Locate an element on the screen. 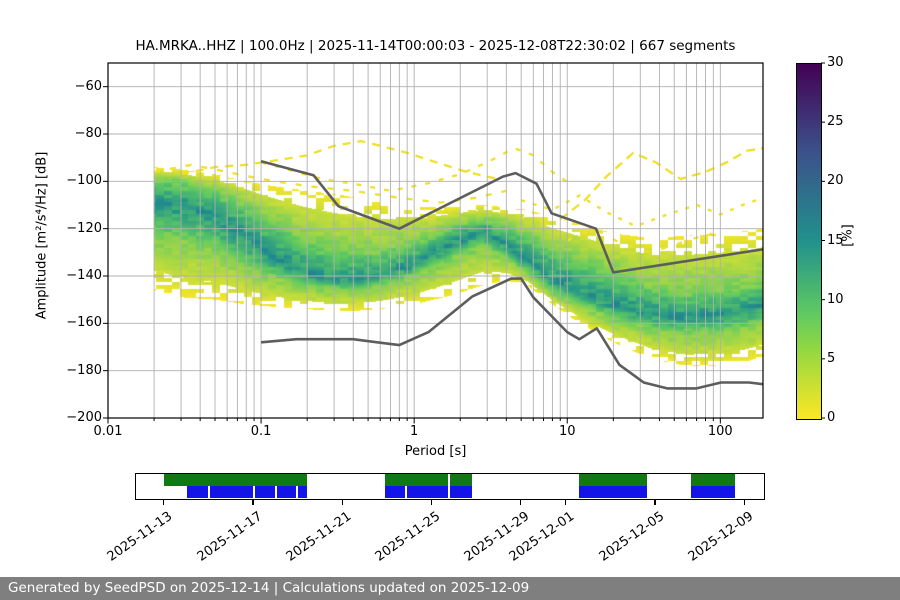 Image resolution: width=900 pixels, height=600 pixels. coverage-timeline is located at coordinates (450, 486).